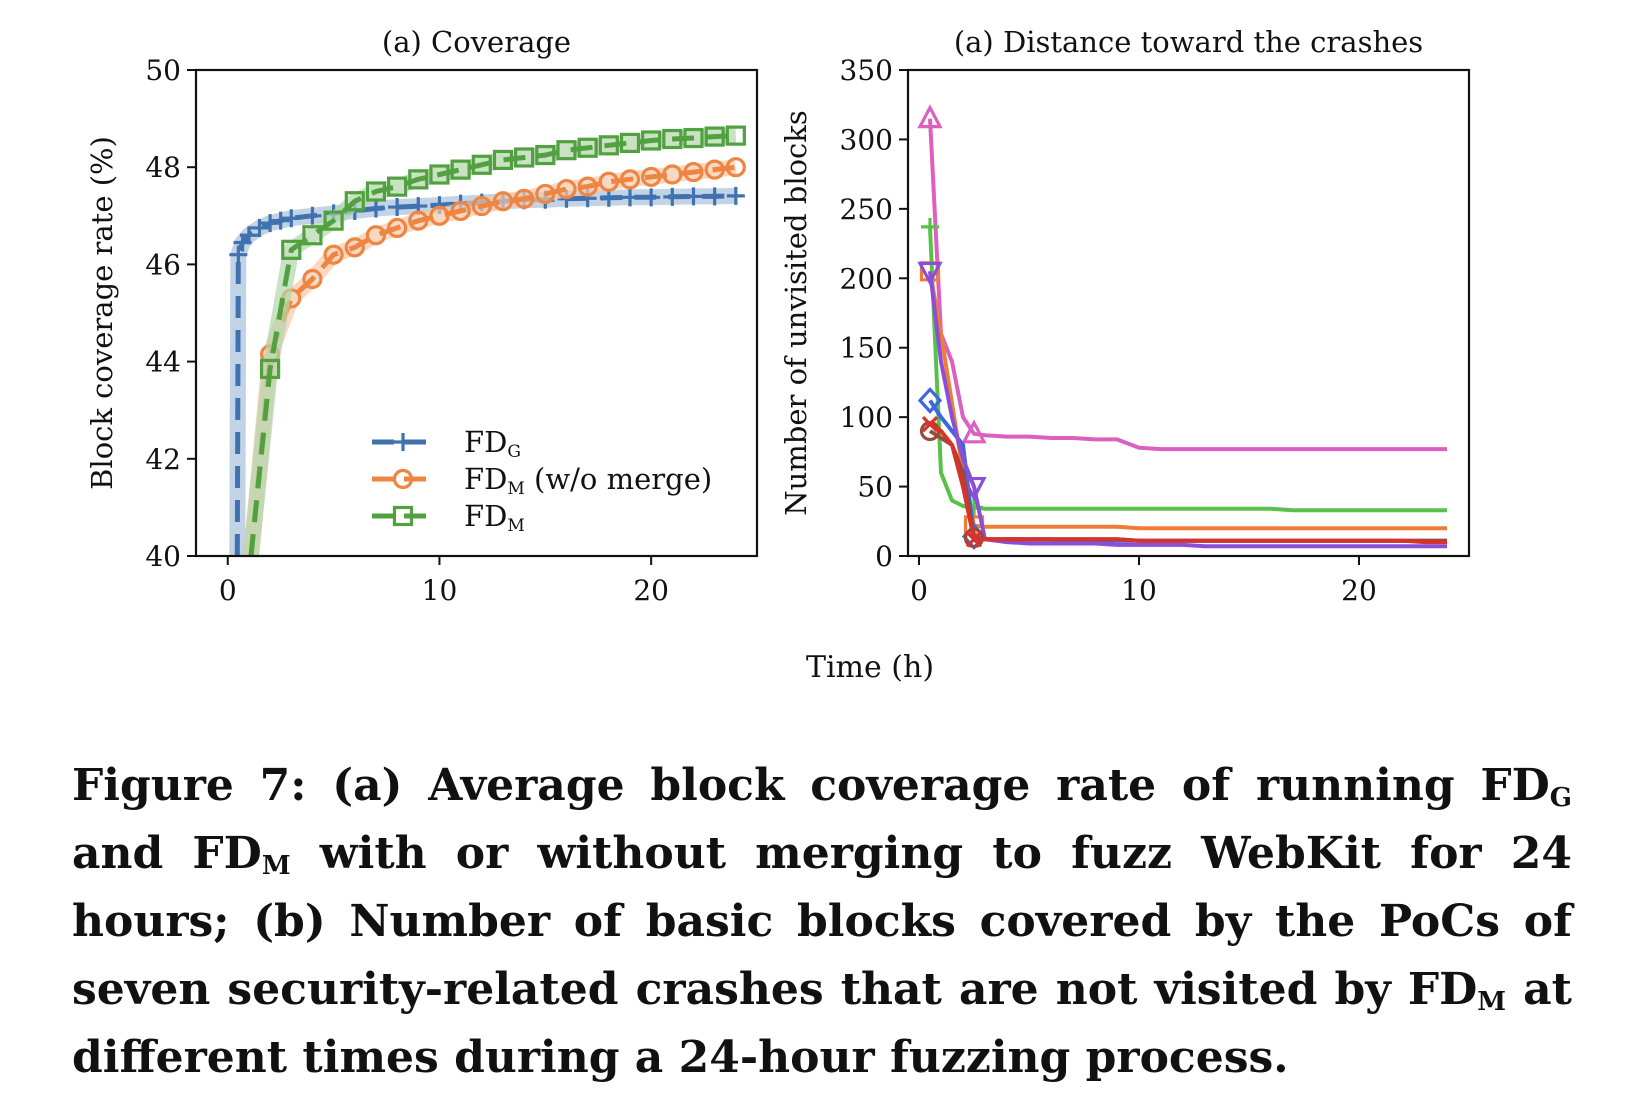  What do you see at coordinates (866, 139) in the screenshot?
I see `y-tick-label: 300` at bounding box center [866, 139].